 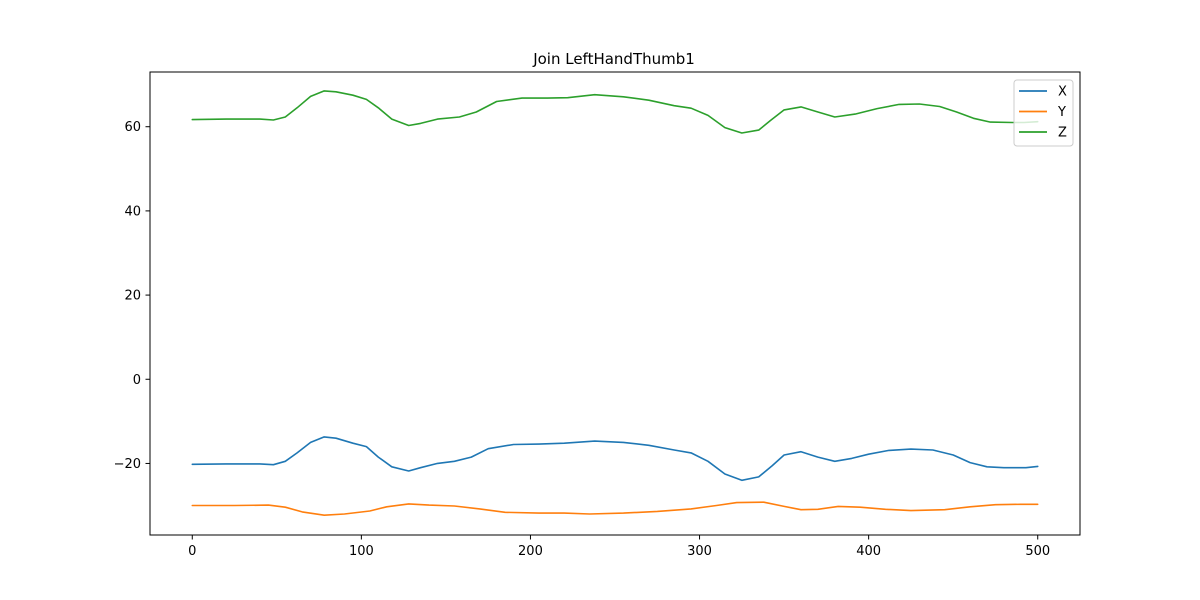 I want to click on y-tick-label: 20, so click(x=132, y=296).